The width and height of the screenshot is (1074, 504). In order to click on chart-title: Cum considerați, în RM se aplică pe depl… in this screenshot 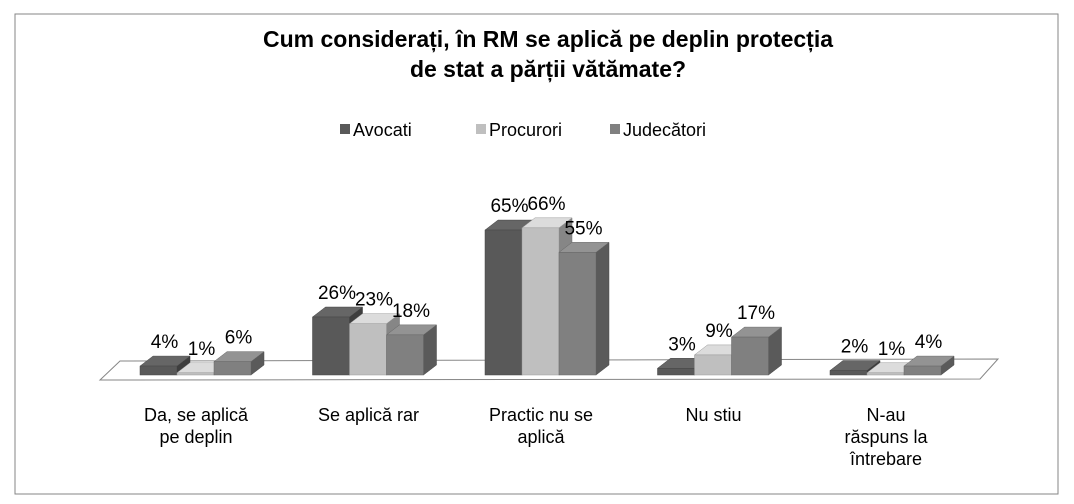, I will do `click(548, 54)`.